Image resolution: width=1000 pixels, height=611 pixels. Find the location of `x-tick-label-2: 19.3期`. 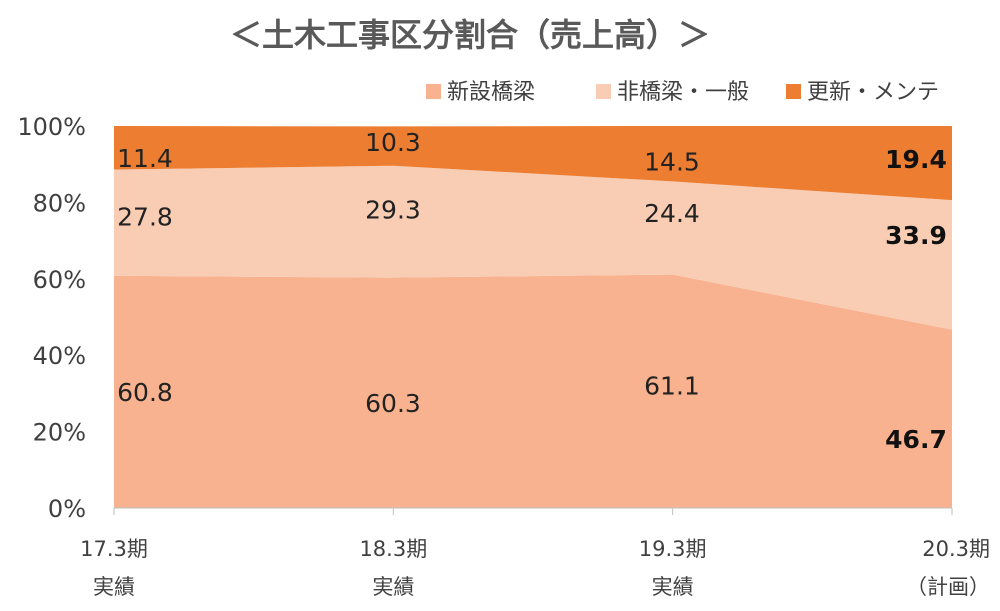

x-tick-label-2: 19.3期 is located at coordinates (673, 549).